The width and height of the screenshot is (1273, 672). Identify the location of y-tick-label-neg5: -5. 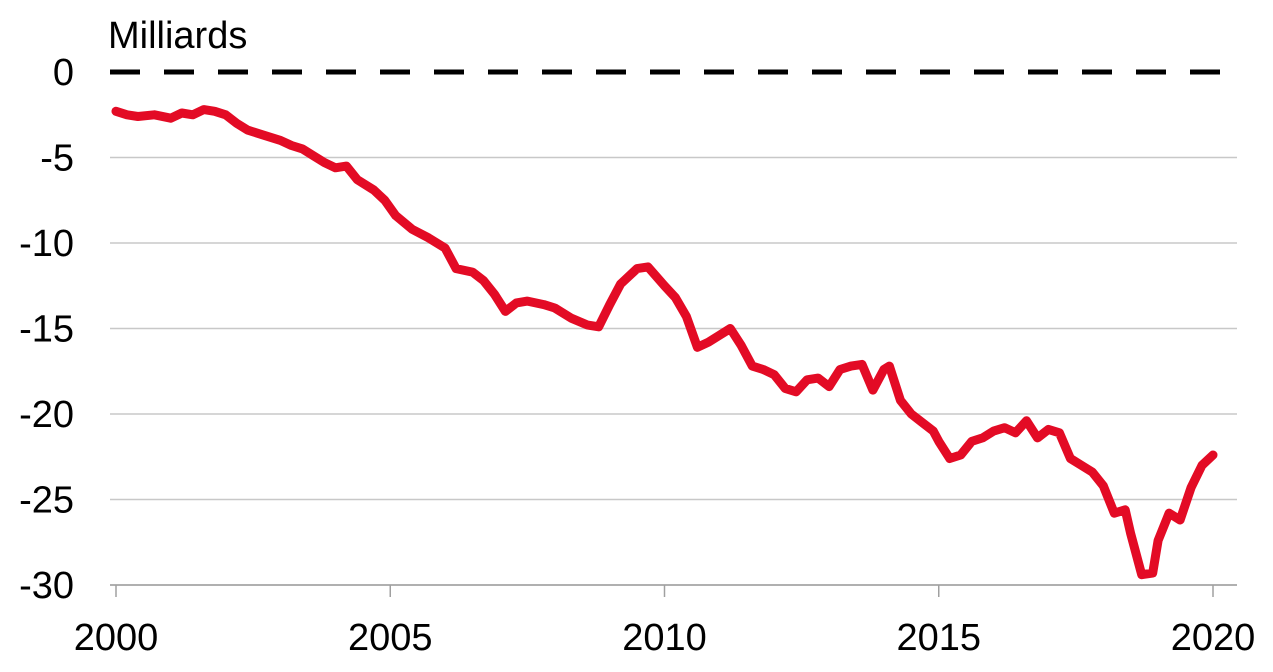
(57, 159).